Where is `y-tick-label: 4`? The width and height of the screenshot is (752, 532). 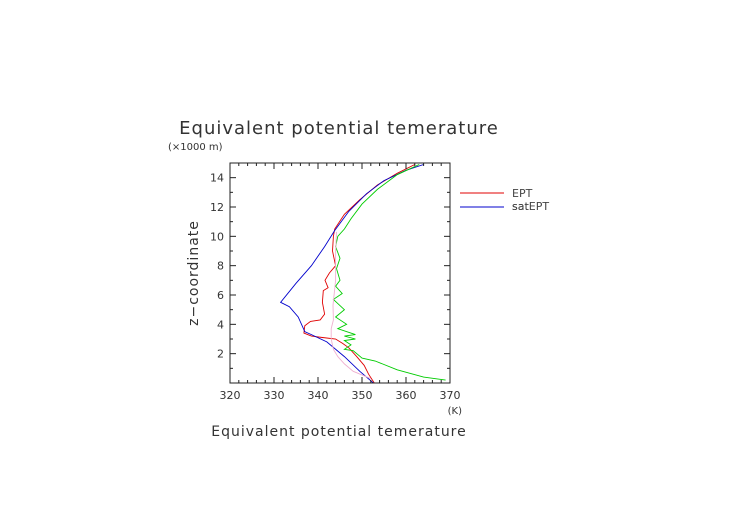 y-tick-label: 4 is located at coordinates (220, 324).